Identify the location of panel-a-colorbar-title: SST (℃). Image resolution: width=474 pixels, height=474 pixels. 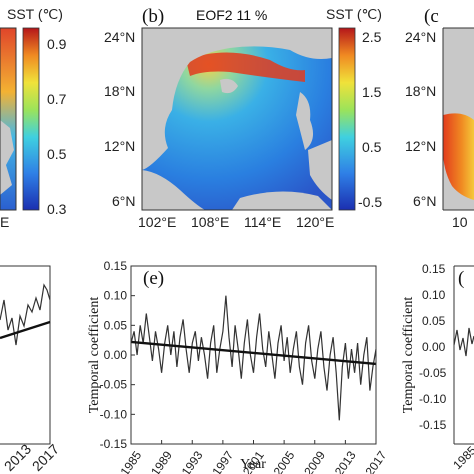
(35, 14).